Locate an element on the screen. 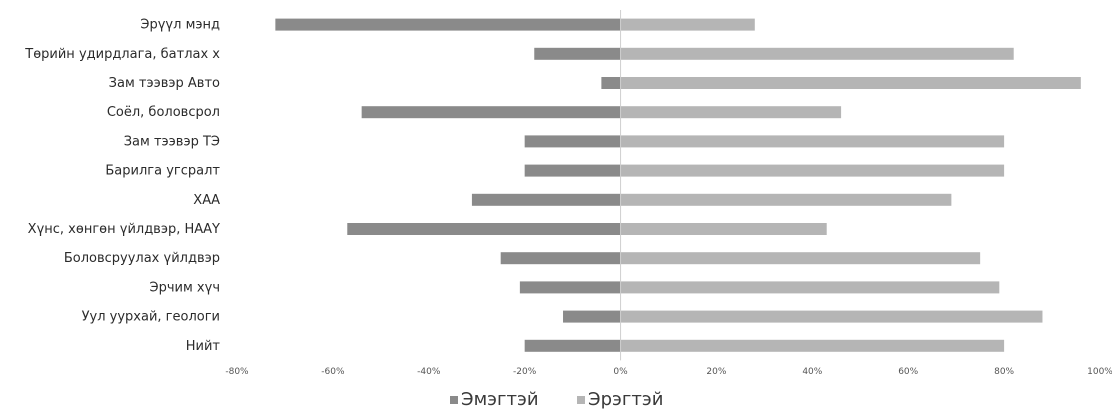 This screenshot has height=412, width=1112. legend-label-male: Эрэгтэй is located at coordinates (625, 399).